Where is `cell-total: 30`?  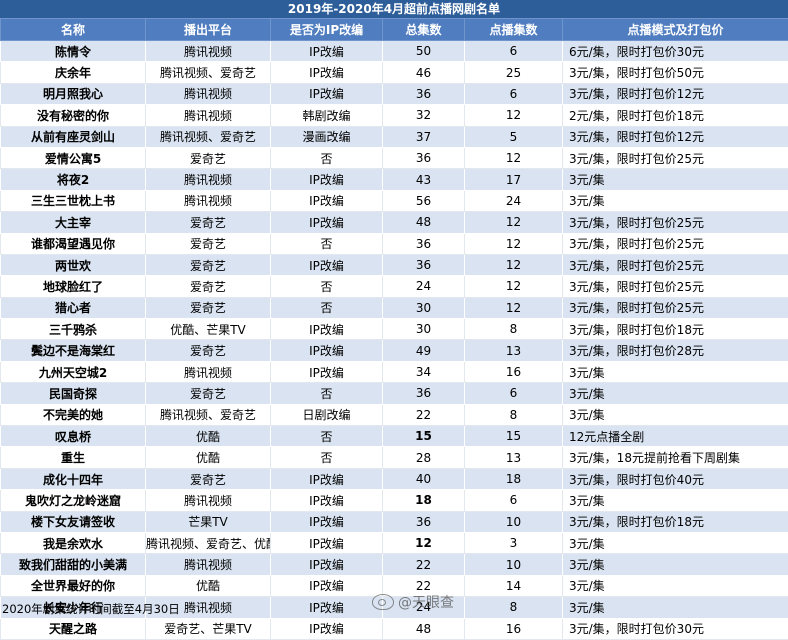 cell-total: 30 is located at coordinates (424, 329).